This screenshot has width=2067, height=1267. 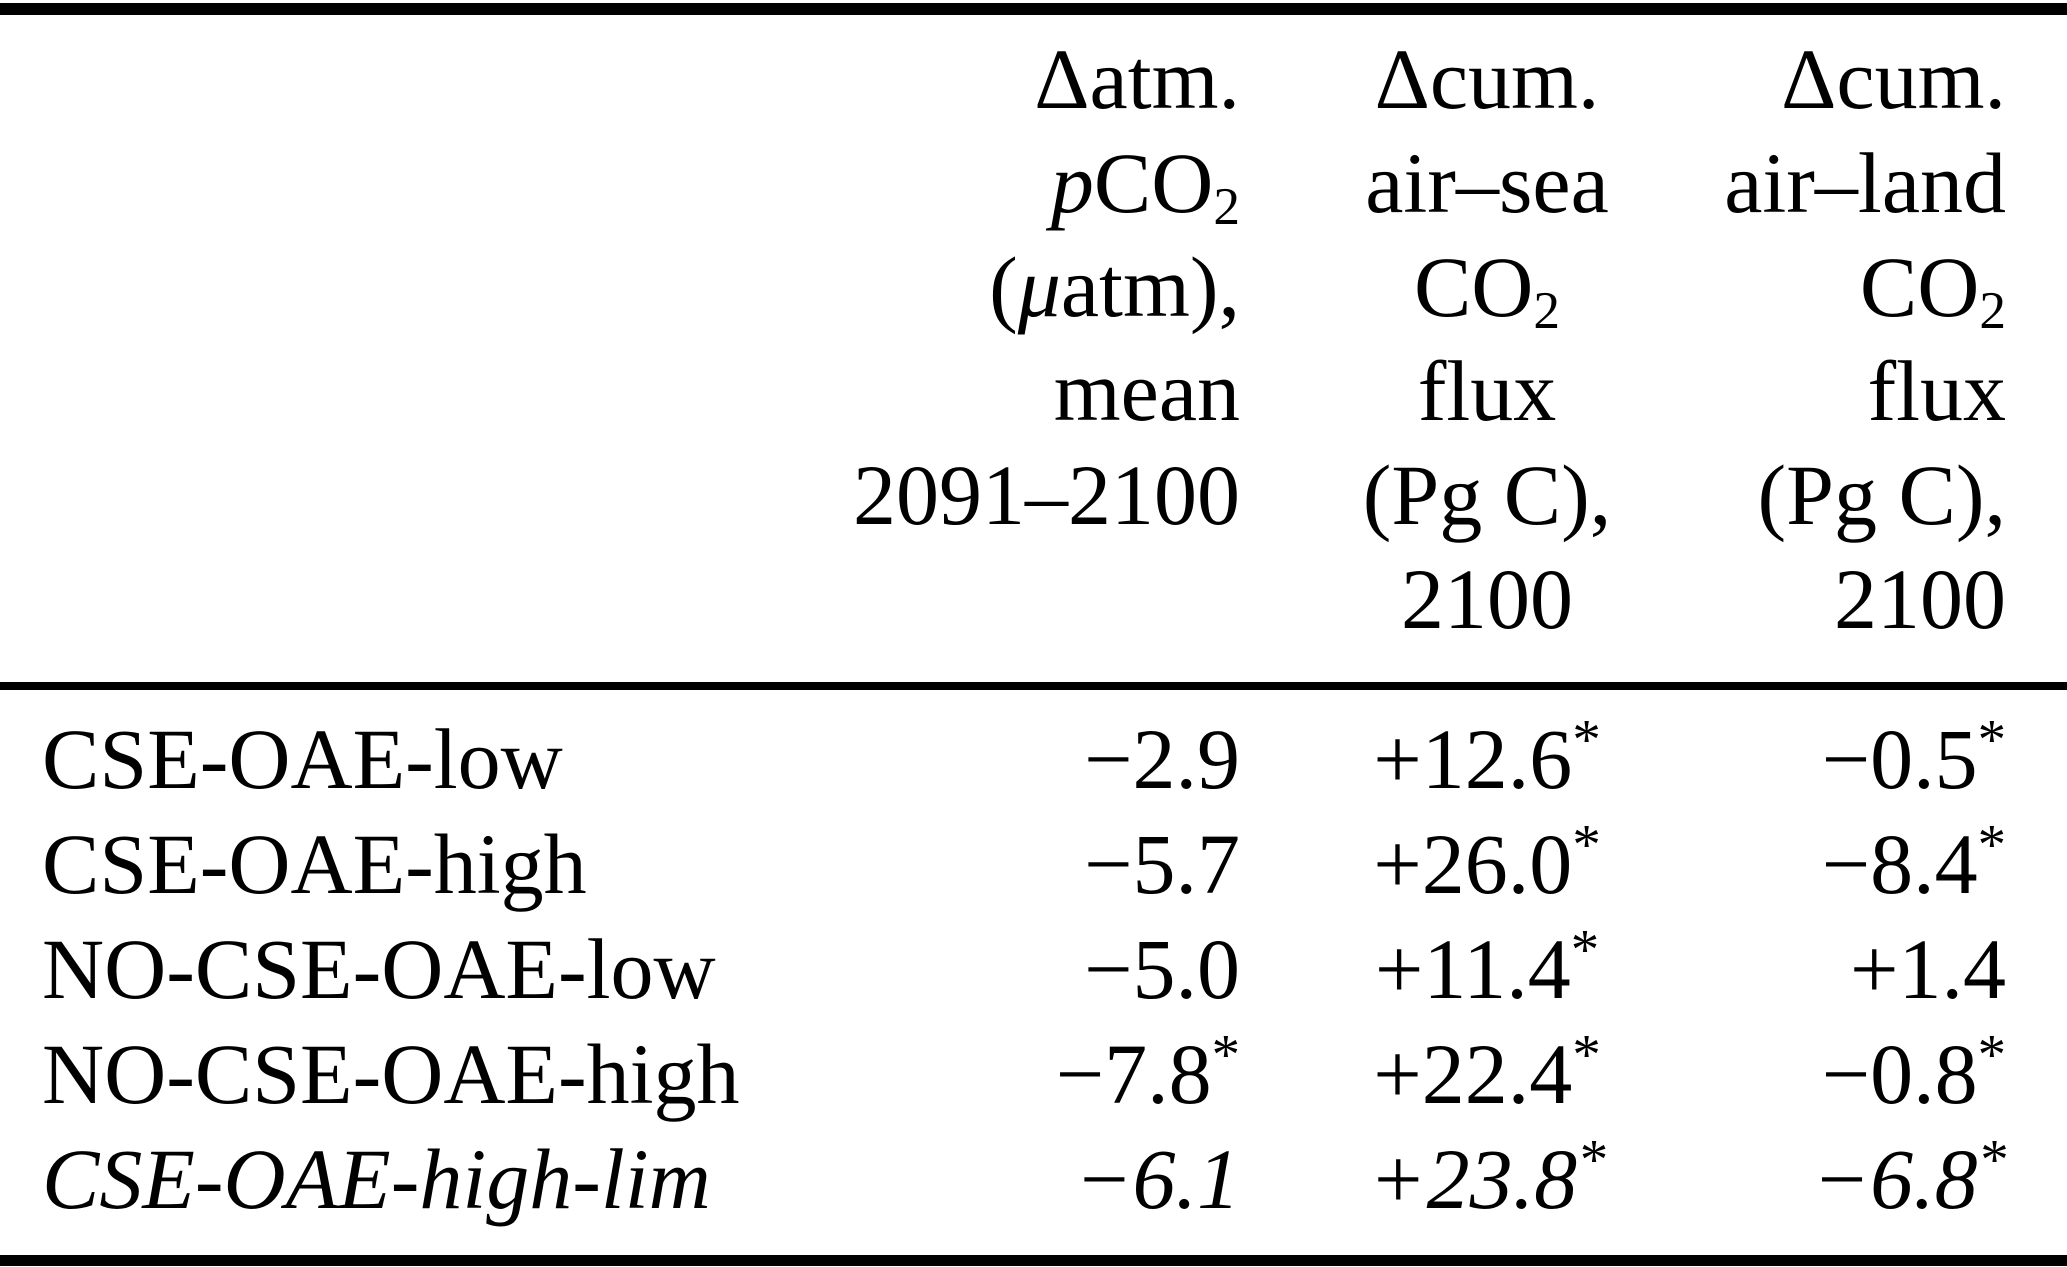 I want to click on table-row: CSE-OAE-high −5.7 +26.0* −8.4*, so click(x=1033, y=864).